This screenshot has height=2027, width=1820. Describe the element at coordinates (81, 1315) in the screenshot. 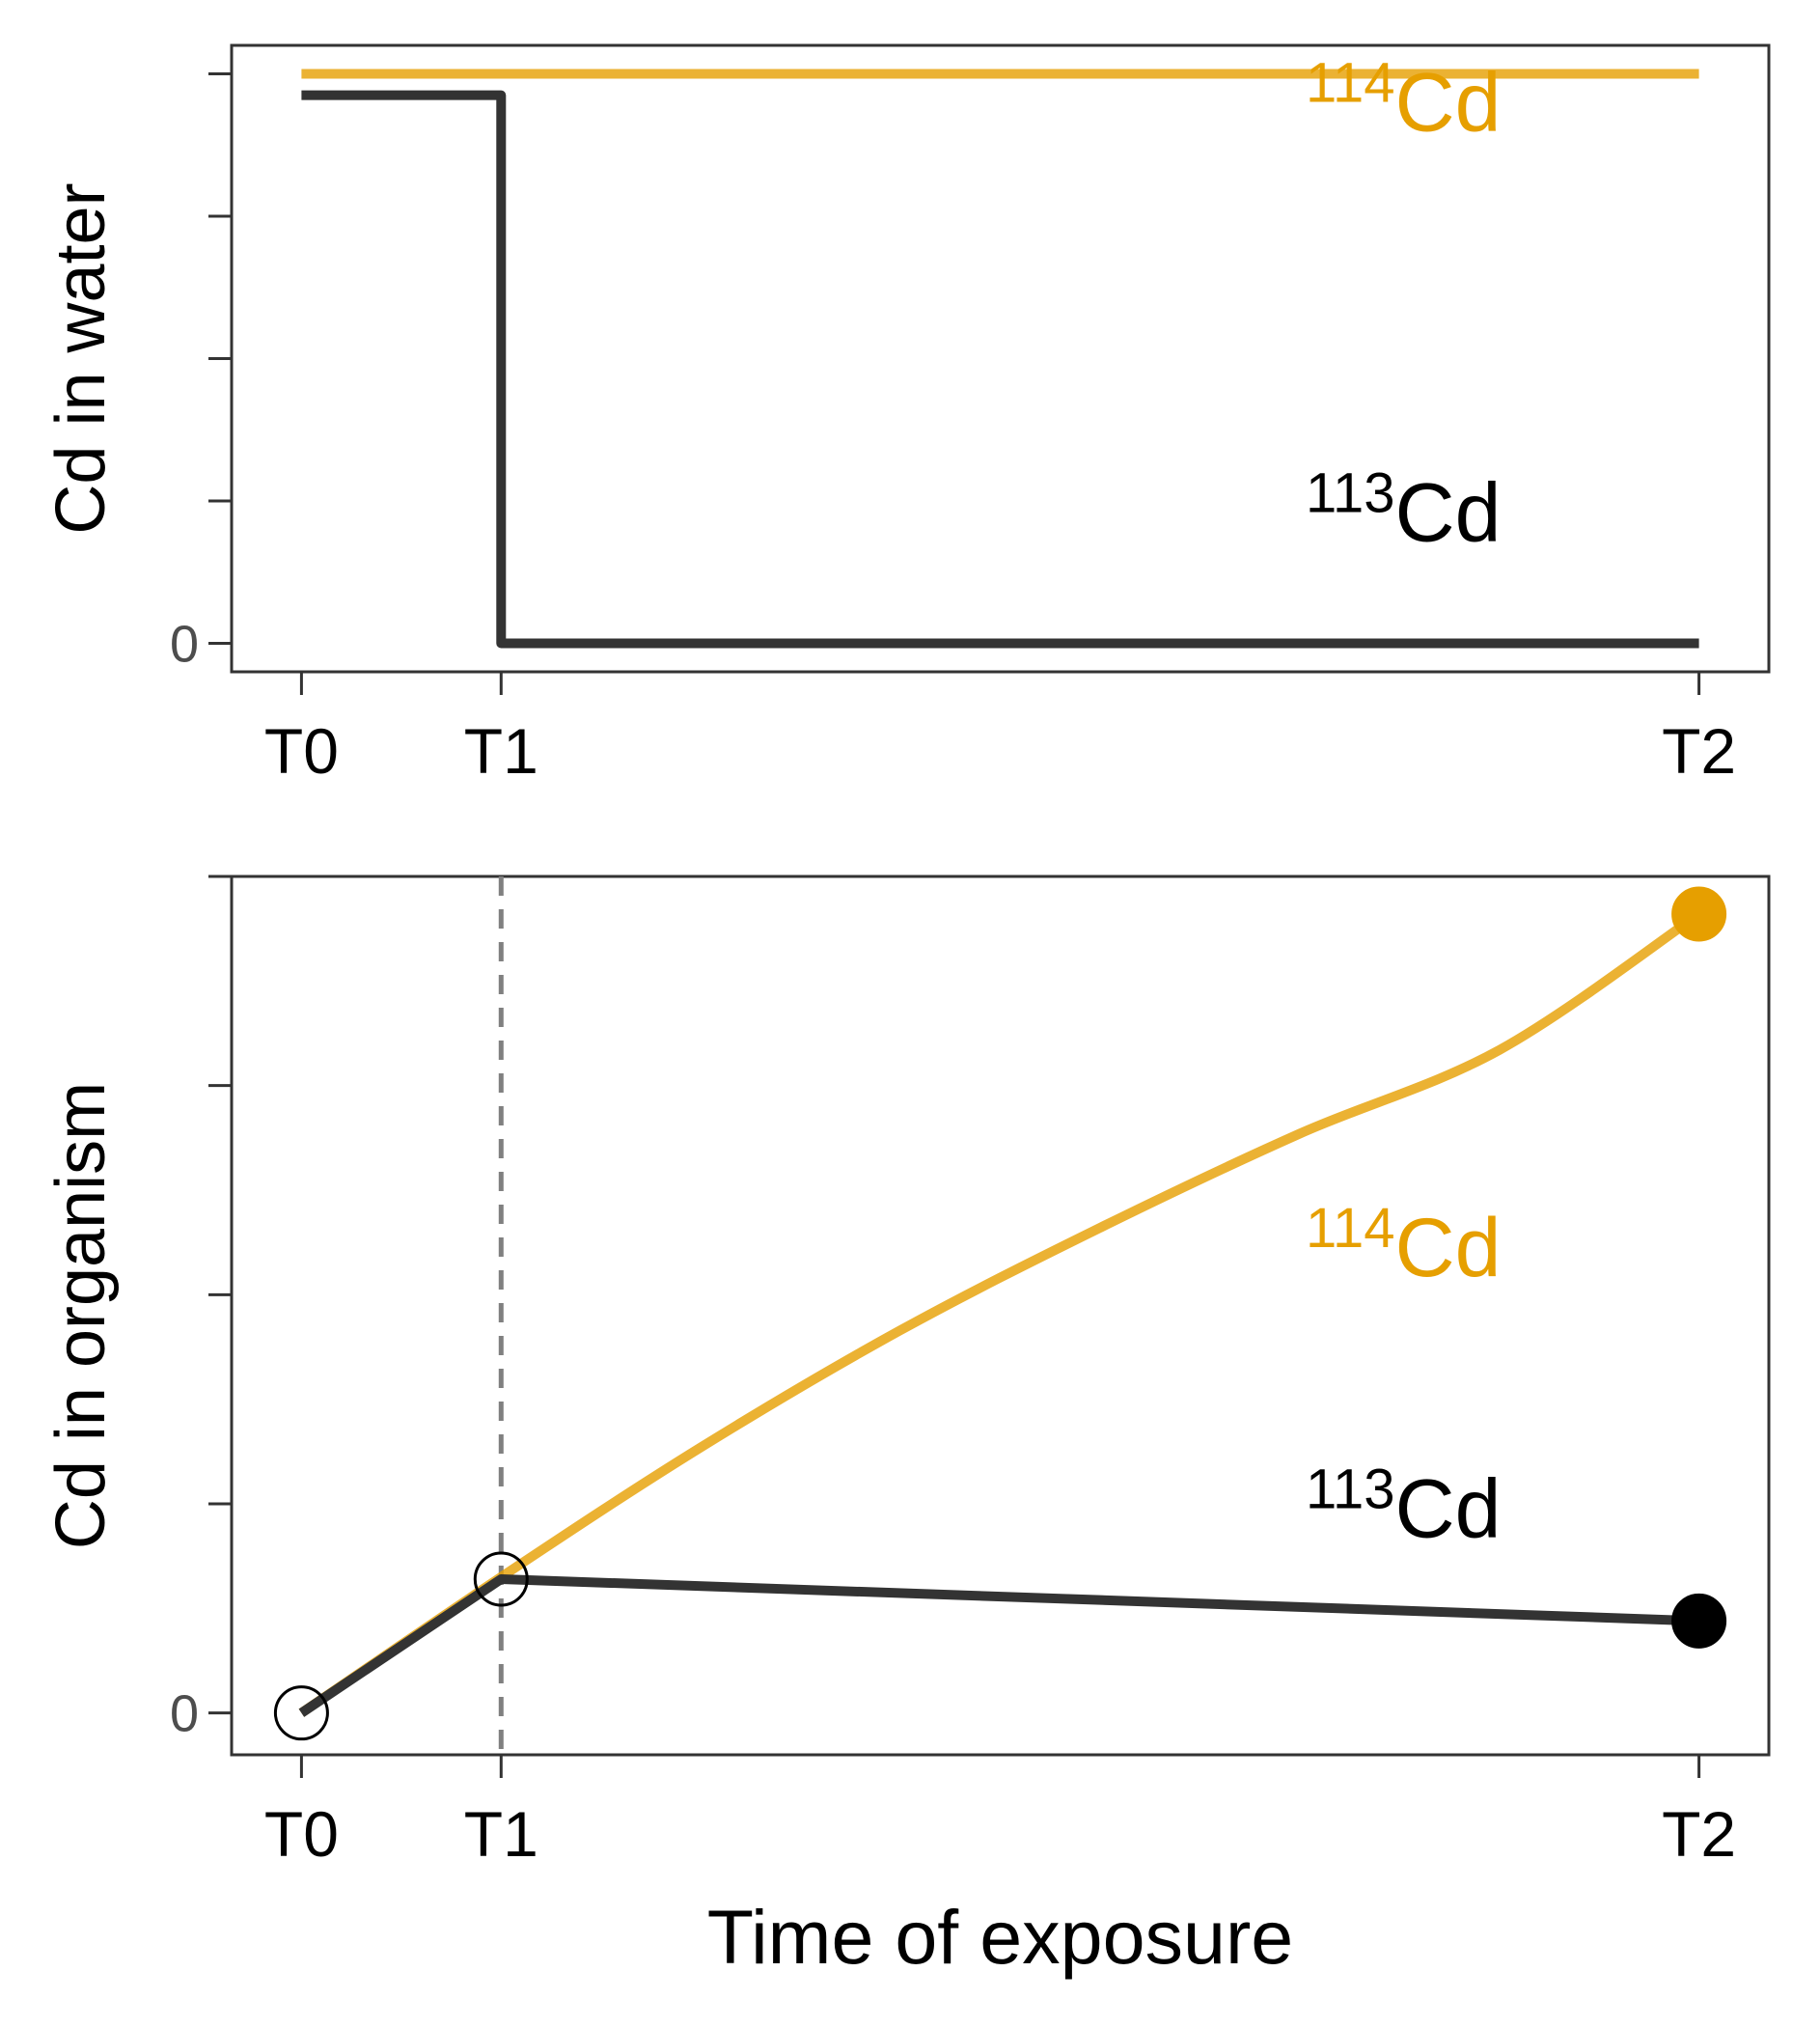

I see `y-axis-label: Cd in organism` at that location.